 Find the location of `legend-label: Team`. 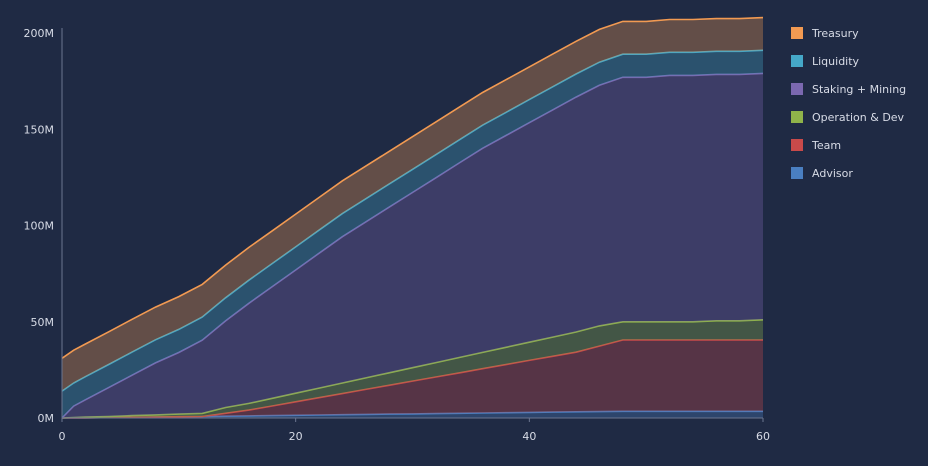

legend-label: Team is located at coordinates (826, 145).